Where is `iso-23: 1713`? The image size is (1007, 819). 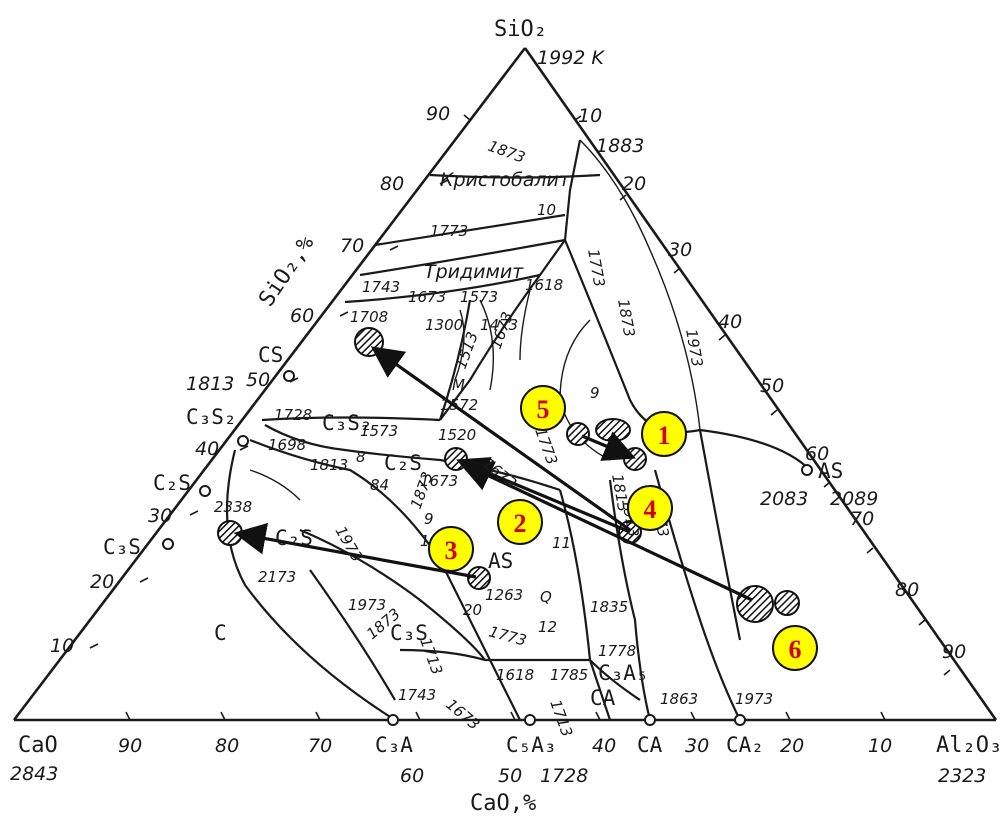 iso-23: 1713 is located at coordinates (431, 656).